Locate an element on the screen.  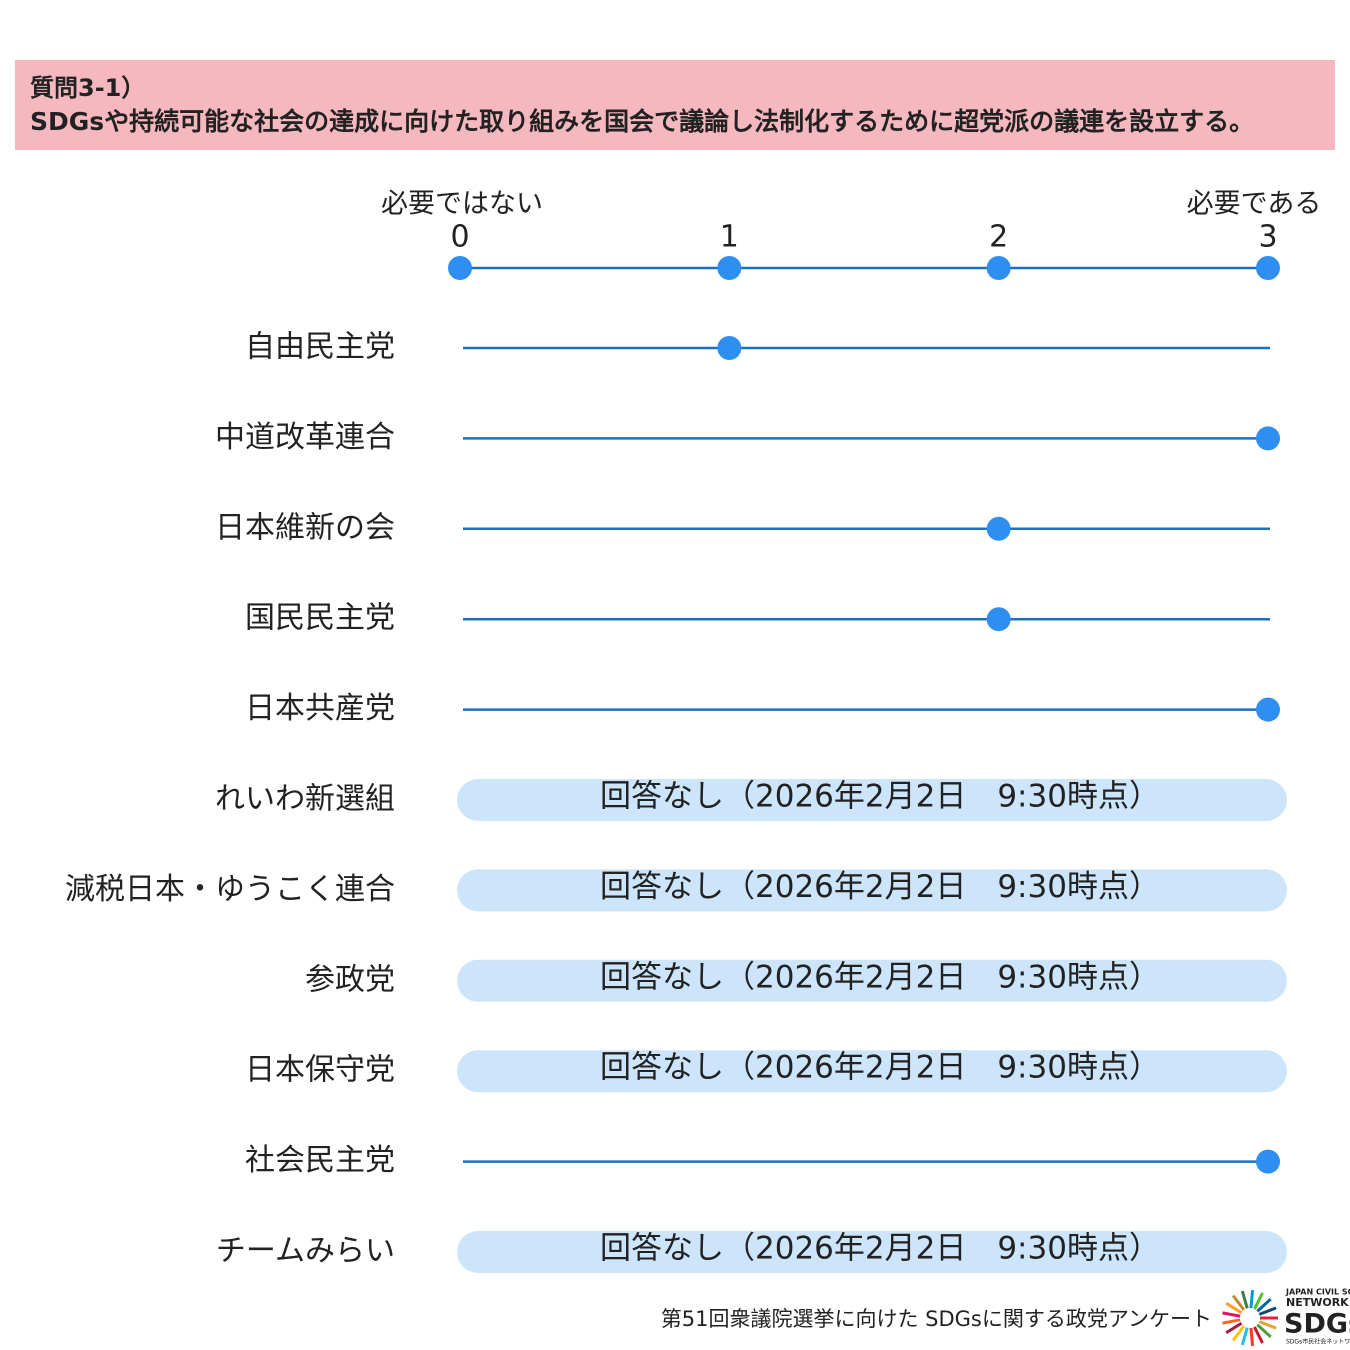
row-label: 減税日本・ゆうこく連合 is located at coordinates (230, 889).